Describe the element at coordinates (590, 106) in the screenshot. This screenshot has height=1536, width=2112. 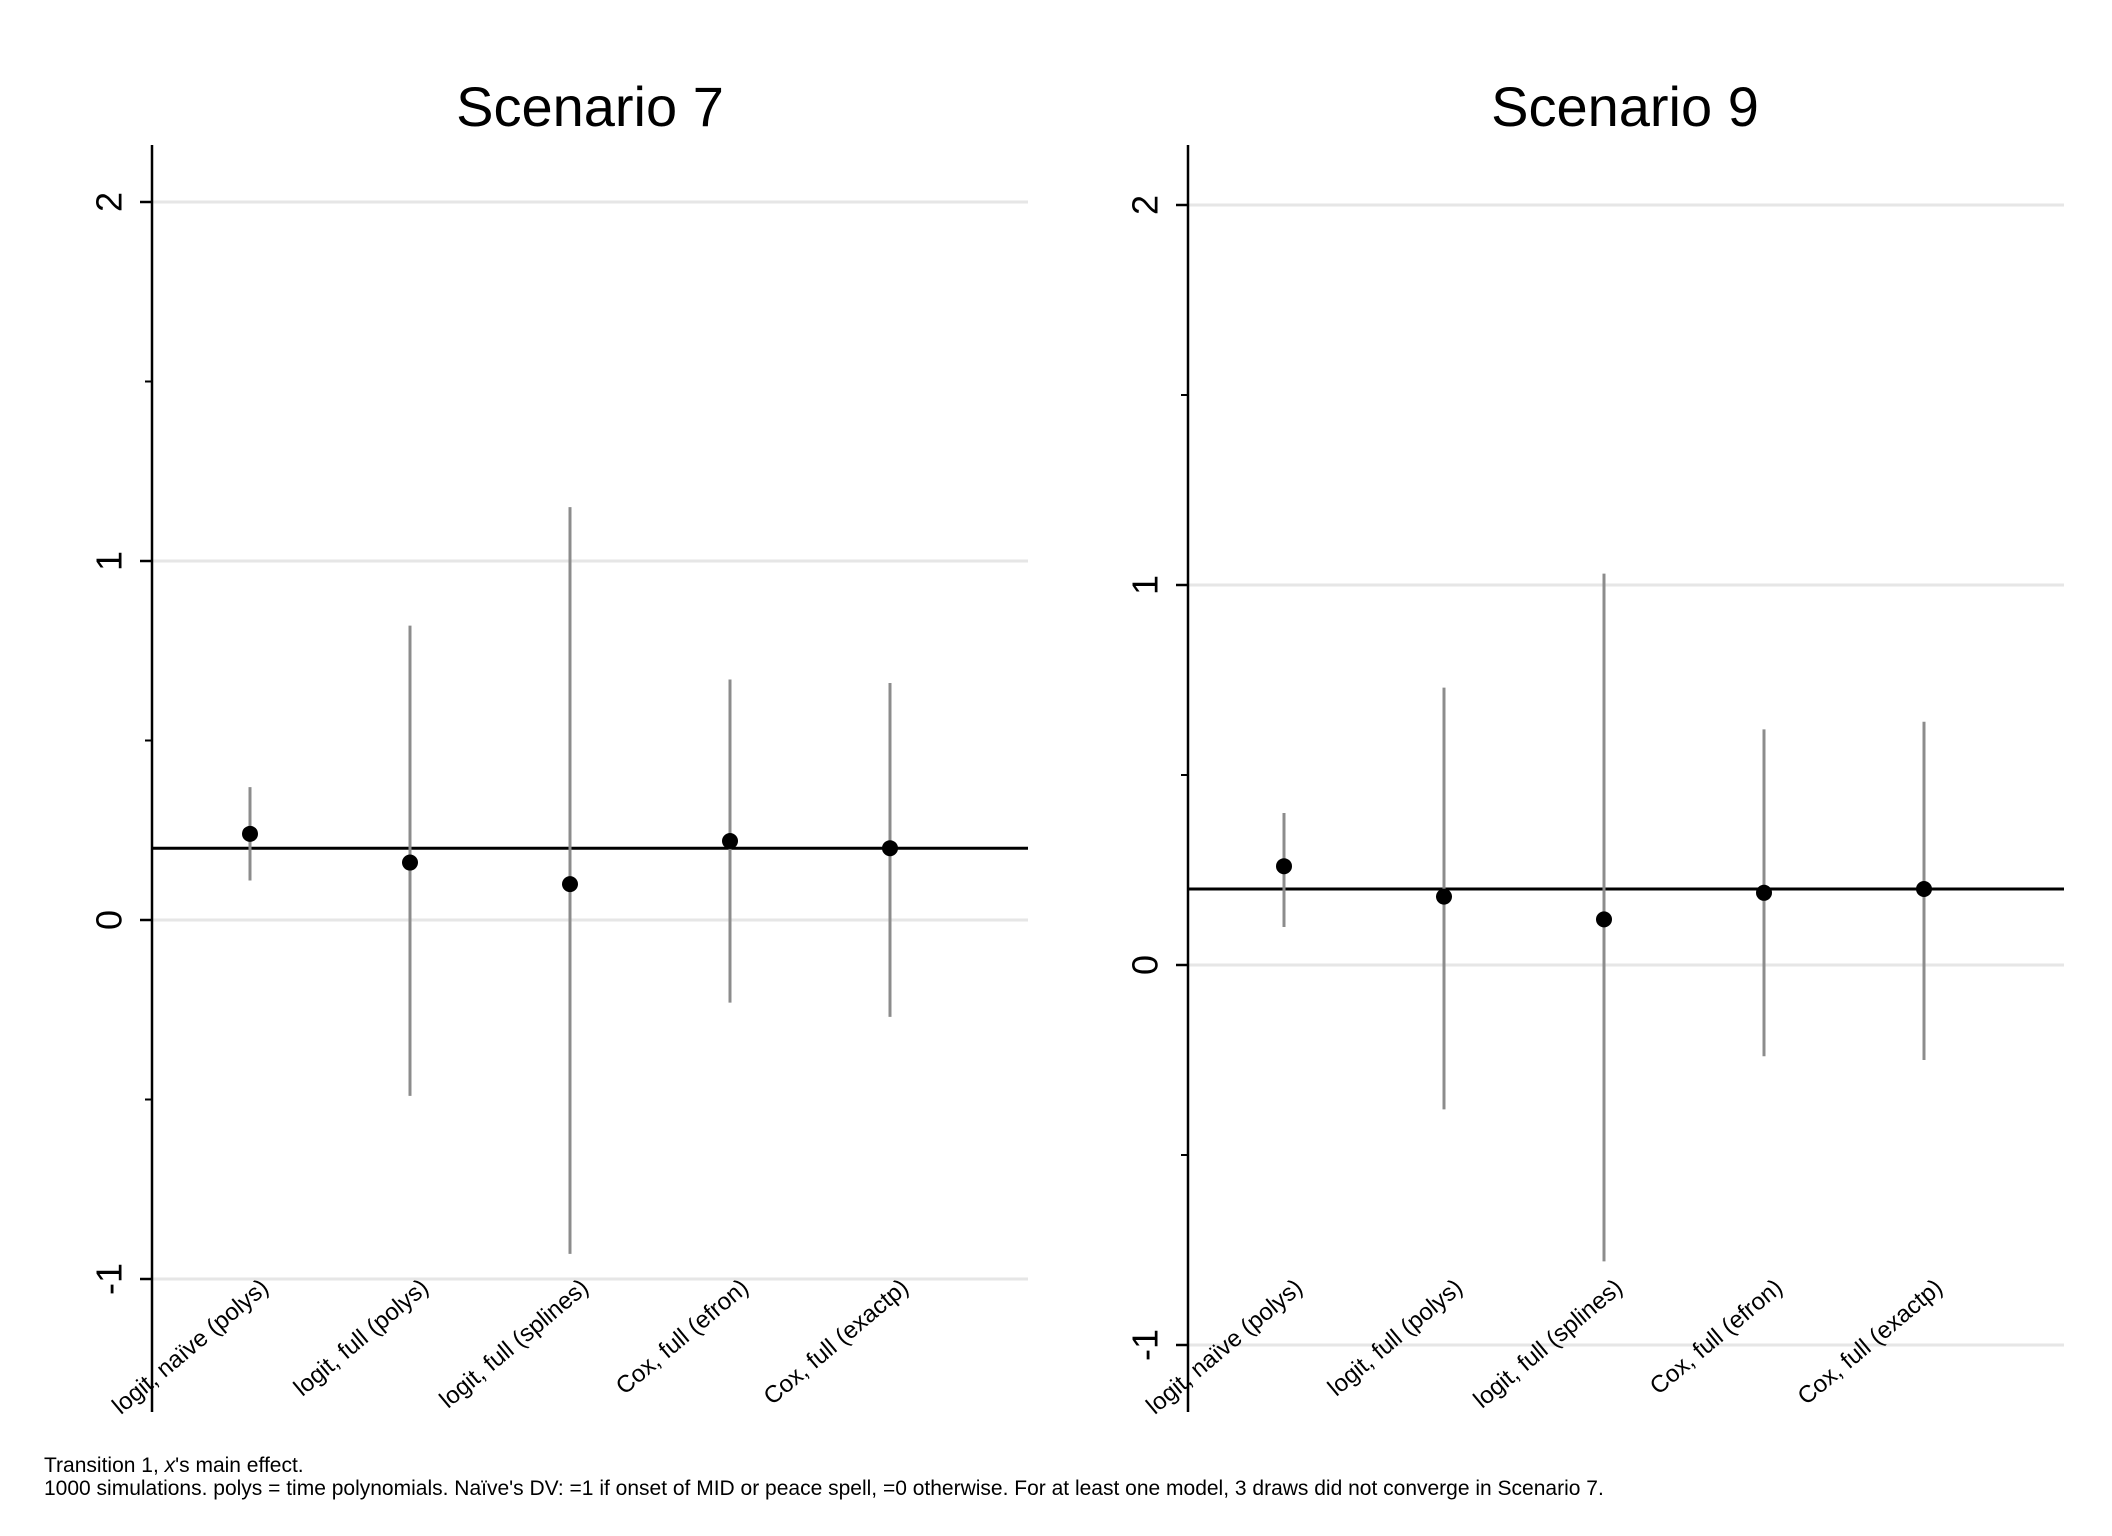
I see `chart-title: Scenario 7` at that location.